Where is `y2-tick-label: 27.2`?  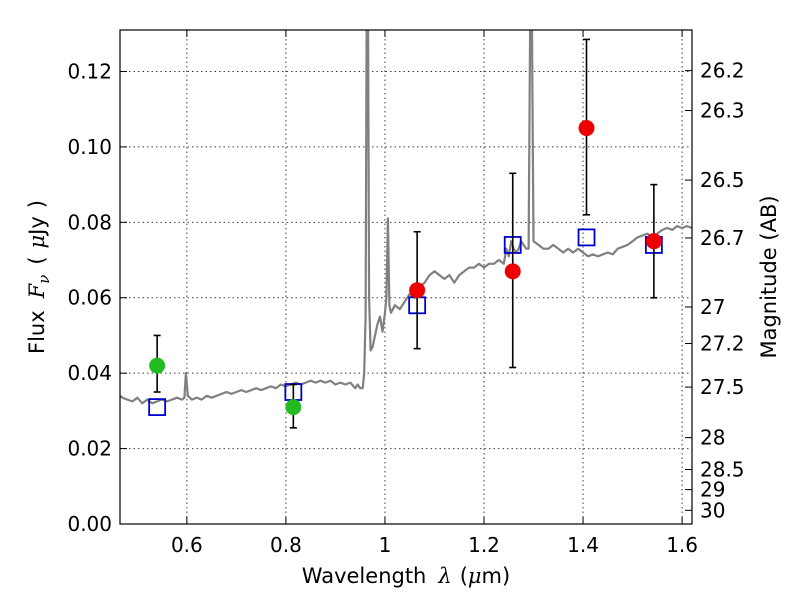
y2-tick-label: 27.2 is located at coordinates (722, 344).